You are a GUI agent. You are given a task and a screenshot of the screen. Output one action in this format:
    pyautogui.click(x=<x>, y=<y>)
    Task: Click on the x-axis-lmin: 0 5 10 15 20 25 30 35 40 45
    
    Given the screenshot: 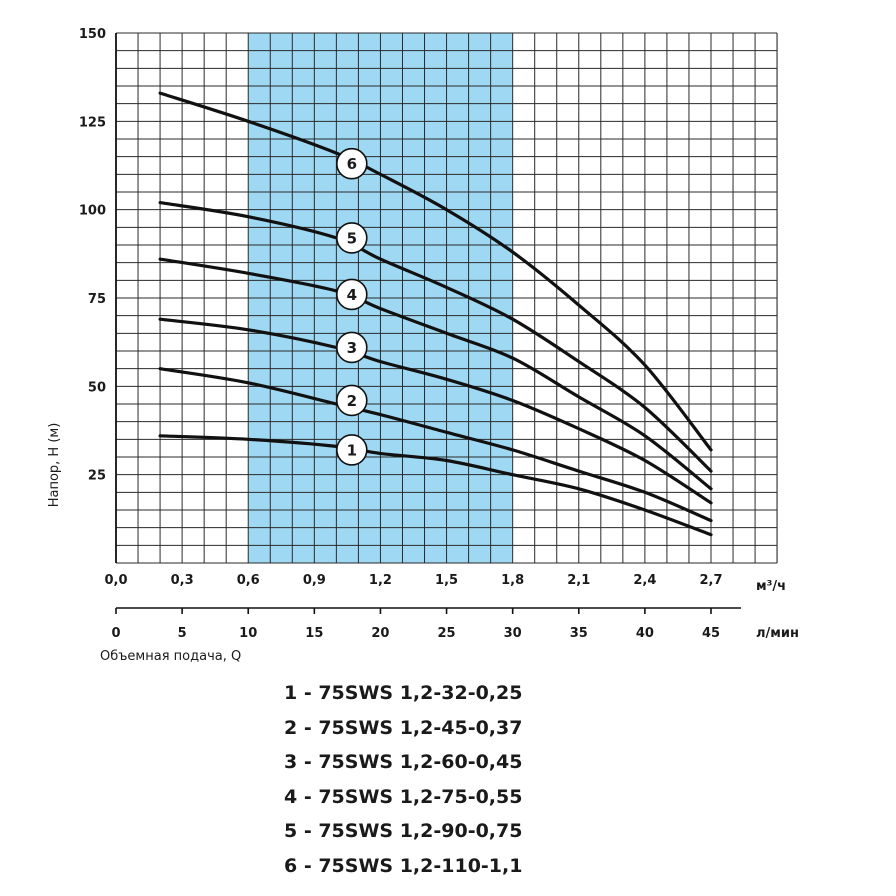 What is the action you would take?
    pyautogui.click(x=426, y=624)
    